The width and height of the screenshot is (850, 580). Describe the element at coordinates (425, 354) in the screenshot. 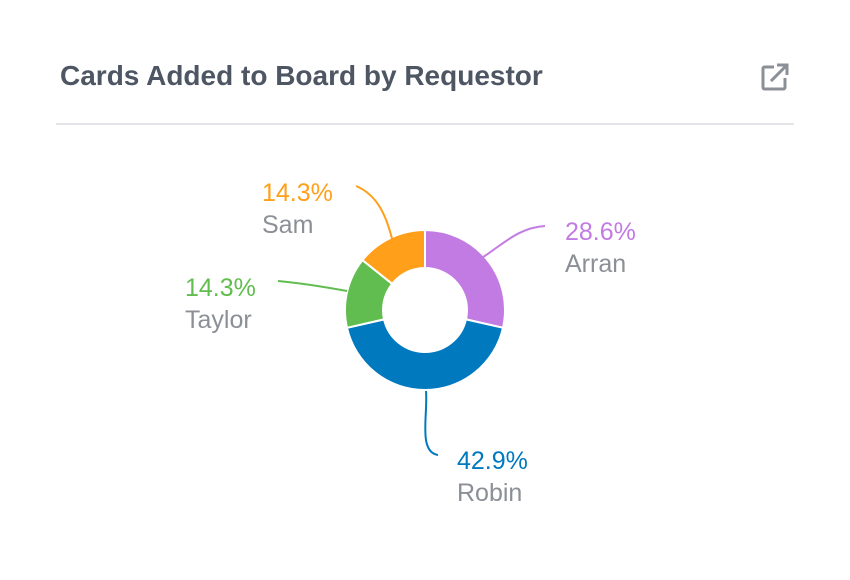

I see `slice-robin` at that location.